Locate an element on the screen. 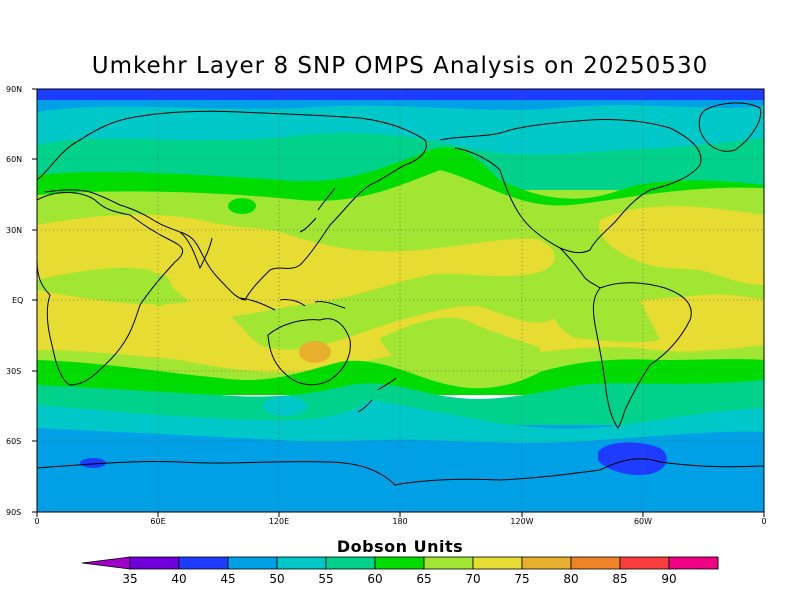 The height and width of the screenshot is (600, 800). lat-label-90s: 90S is located at coordinates (14, 512).